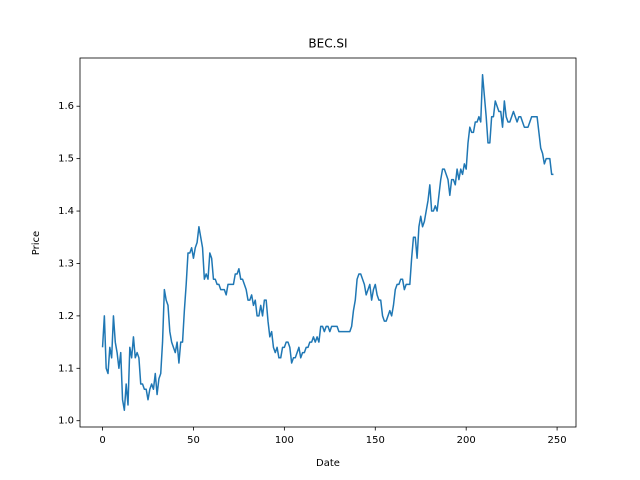 The image size is (640, 480). Describe the element at coordinates (66, 316) in the screenshot. I see `y-tick-label: 1.2` at that location.